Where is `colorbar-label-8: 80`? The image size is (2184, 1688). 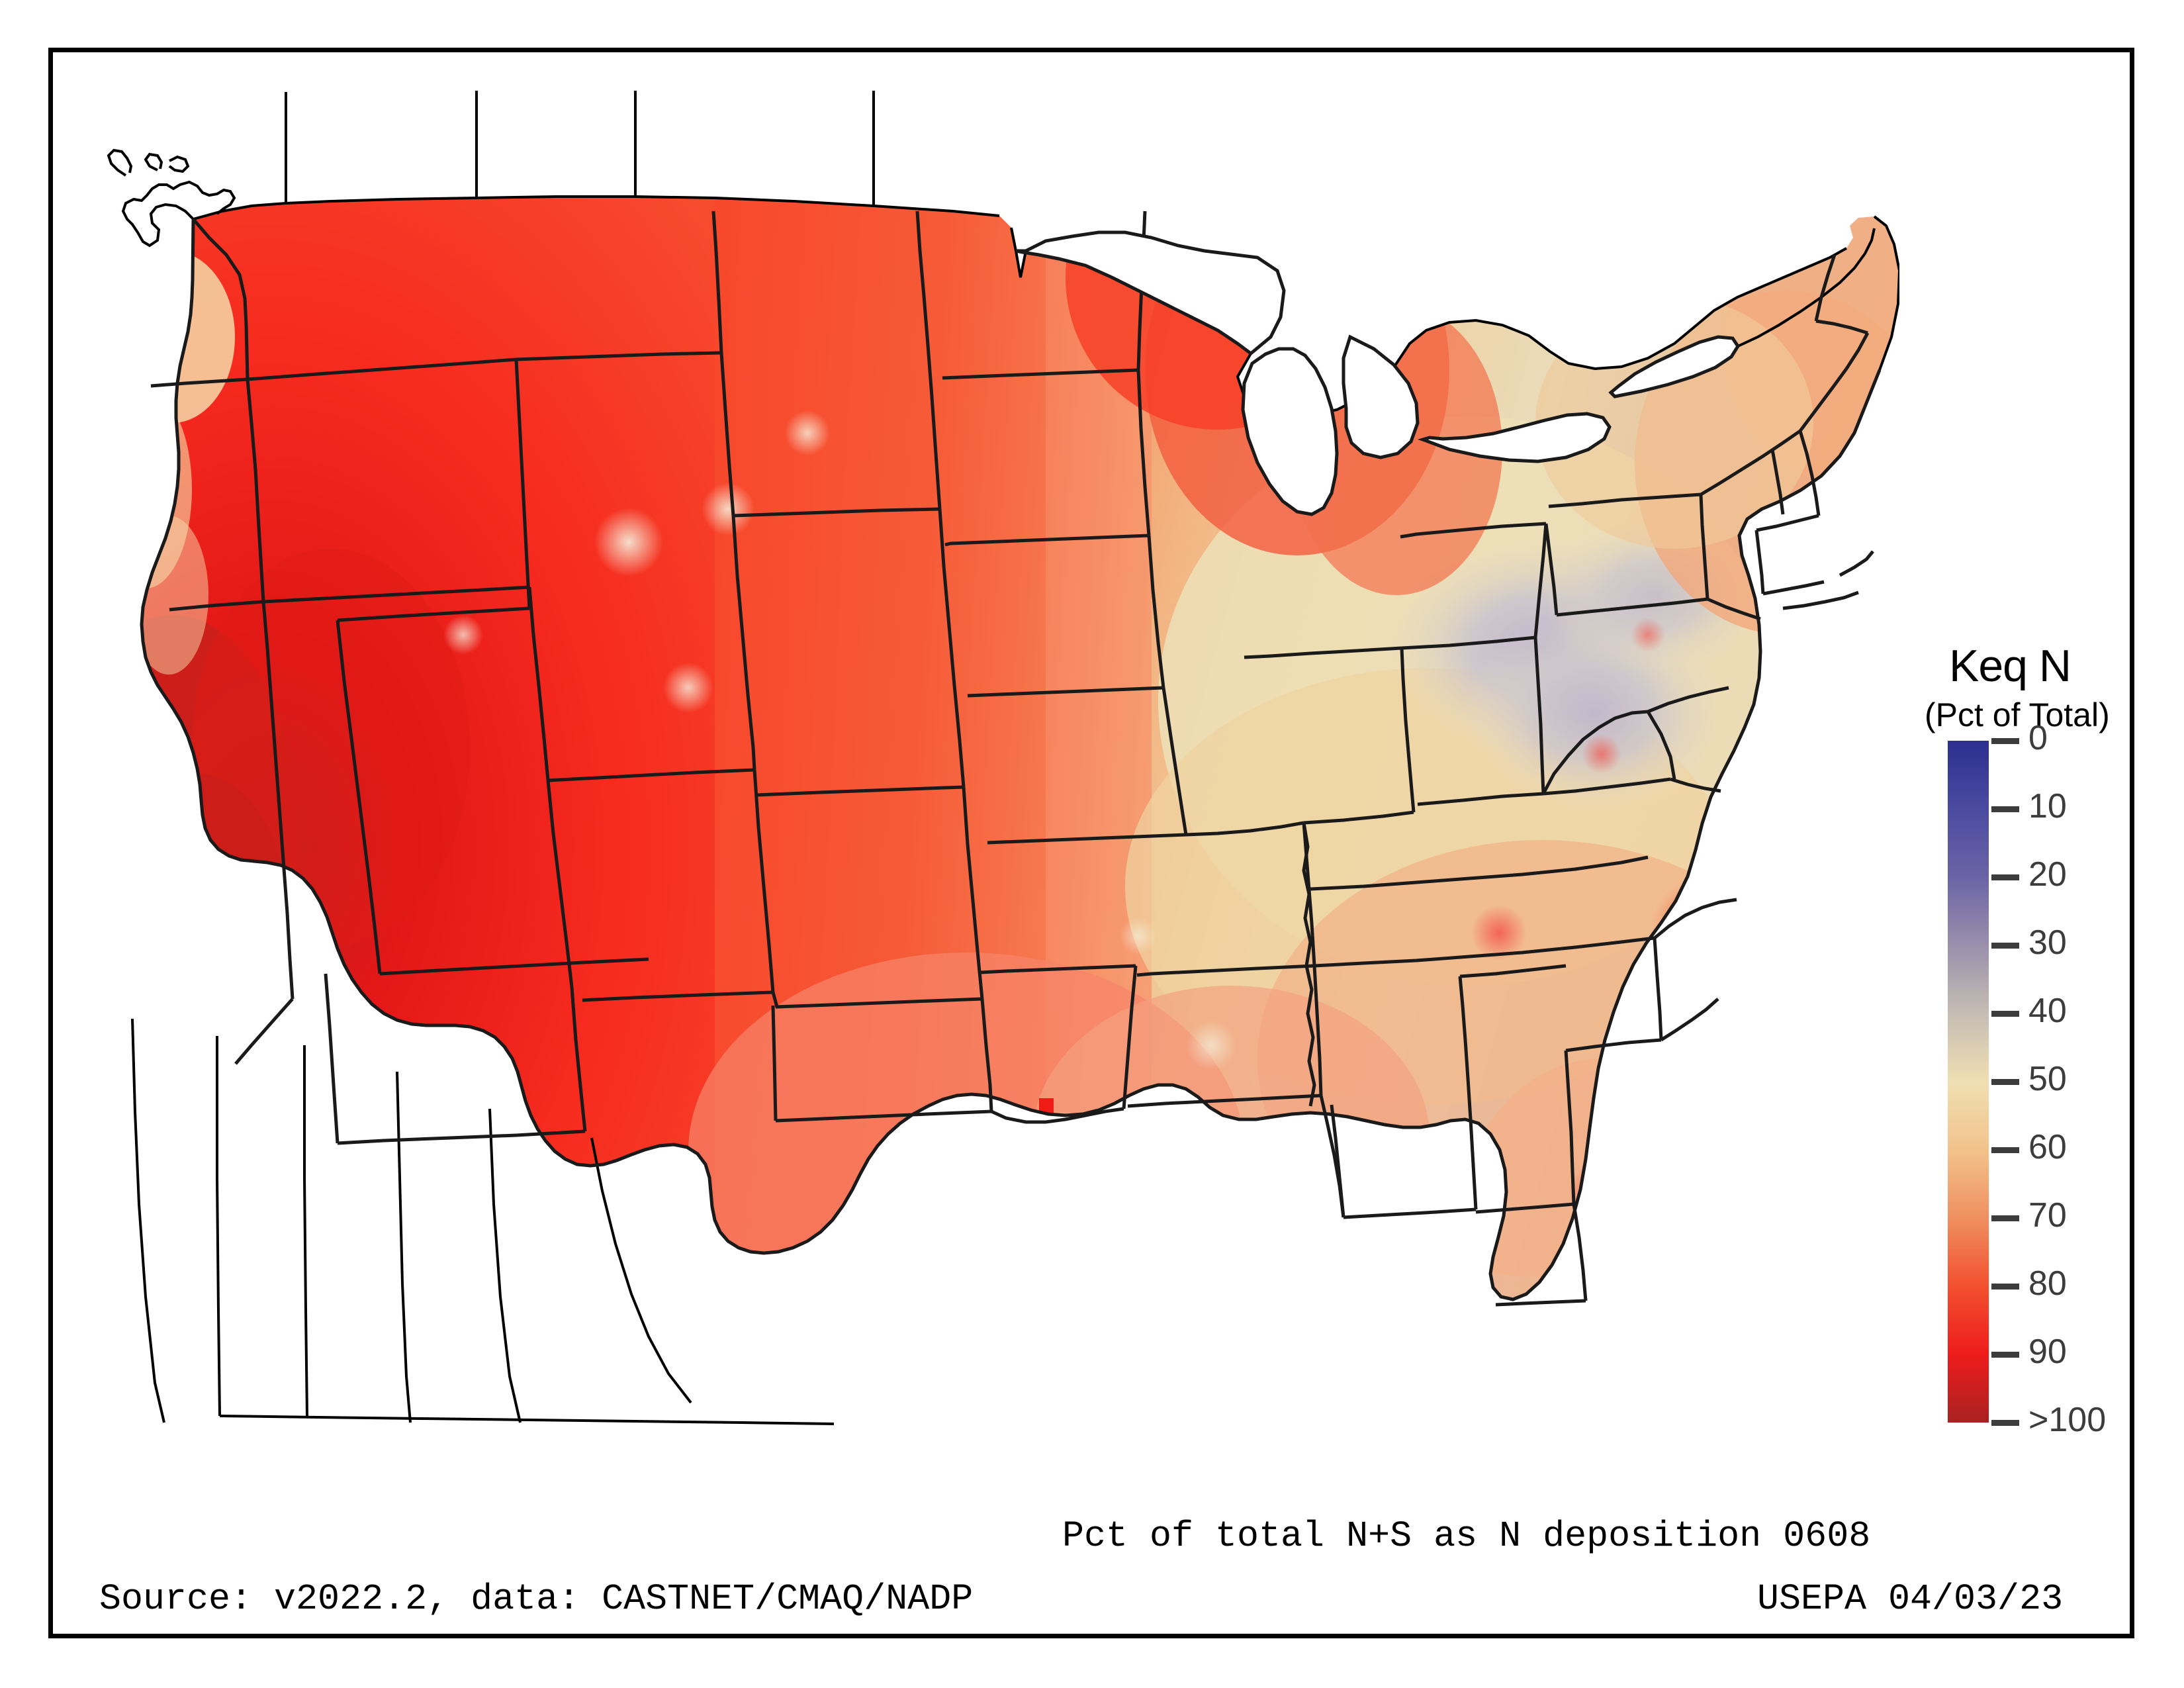 colorbar-label-8: 80 is located at coordinates (2048, 1283).